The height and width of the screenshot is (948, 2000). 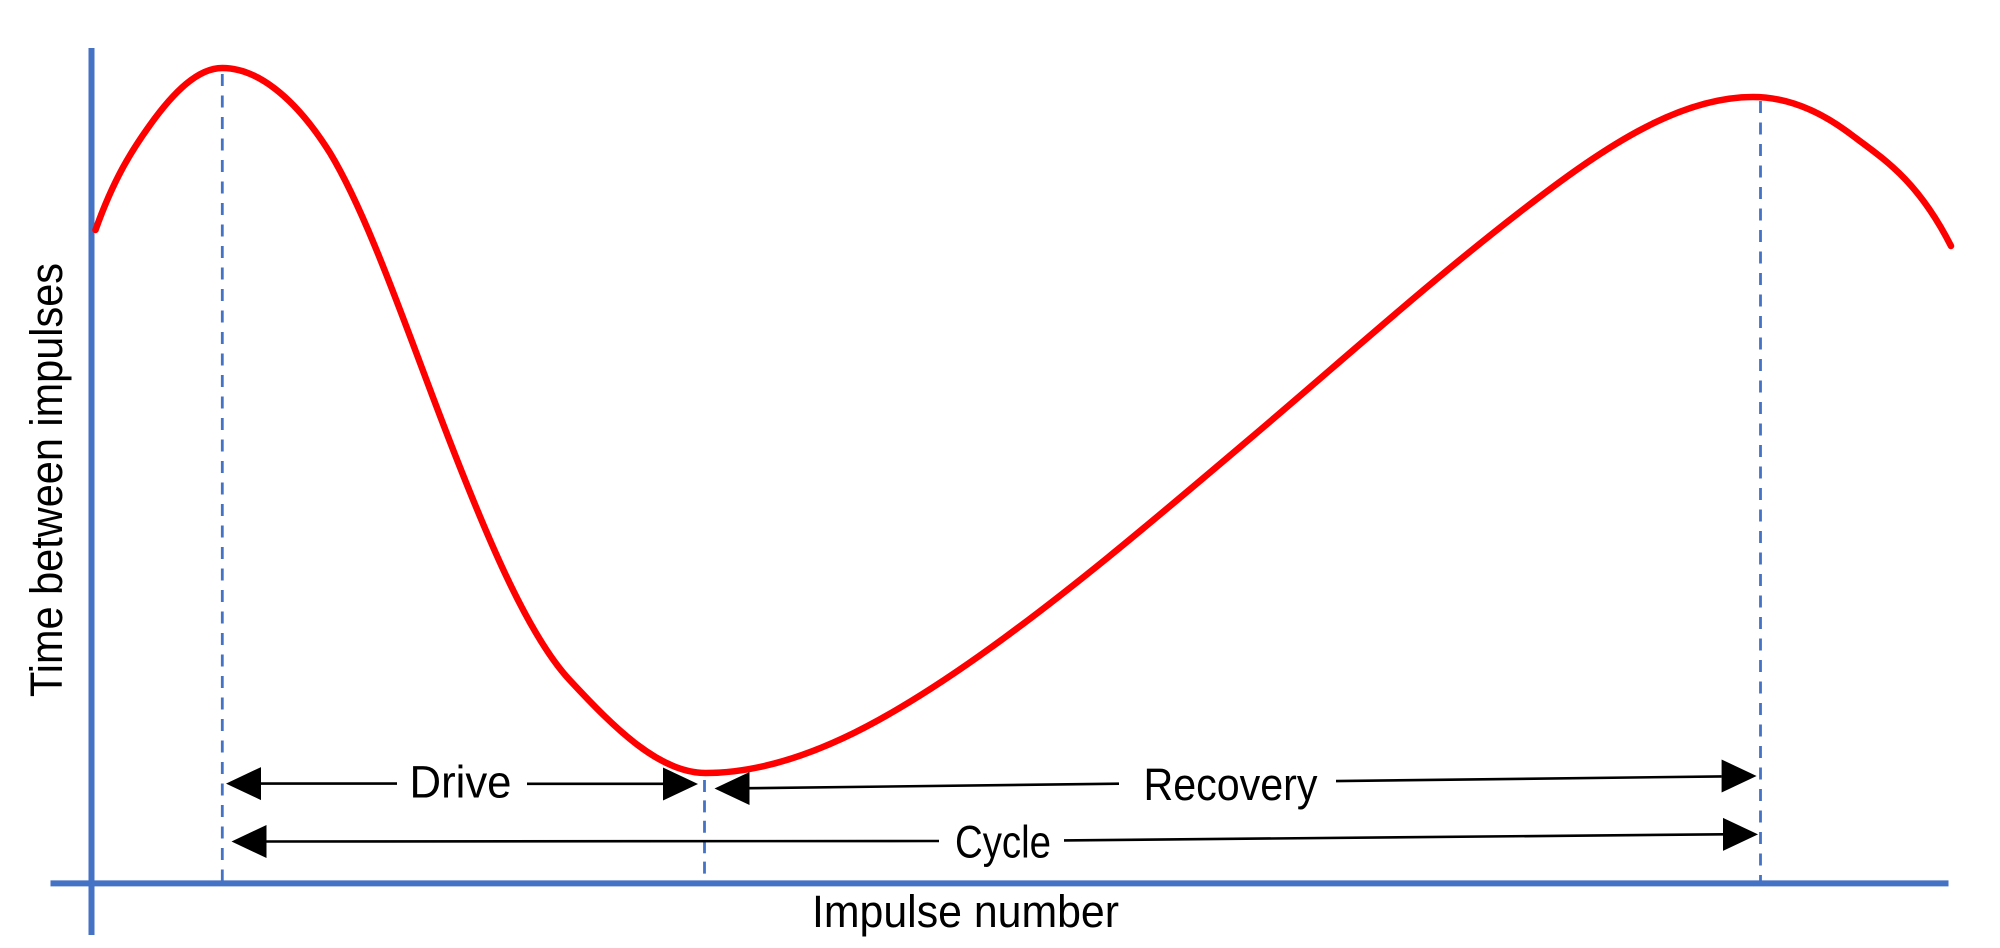 I want to click on svg-text: Cycle, so click(x=1003, y=842).